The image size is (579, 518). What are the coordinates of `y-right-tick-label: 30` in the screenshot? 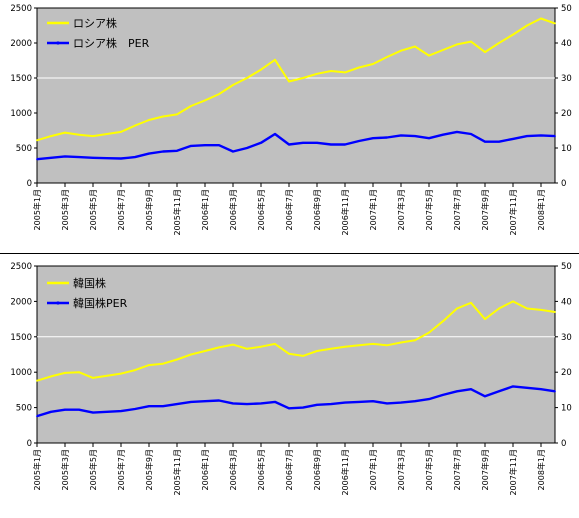 It's located at (566, 338).